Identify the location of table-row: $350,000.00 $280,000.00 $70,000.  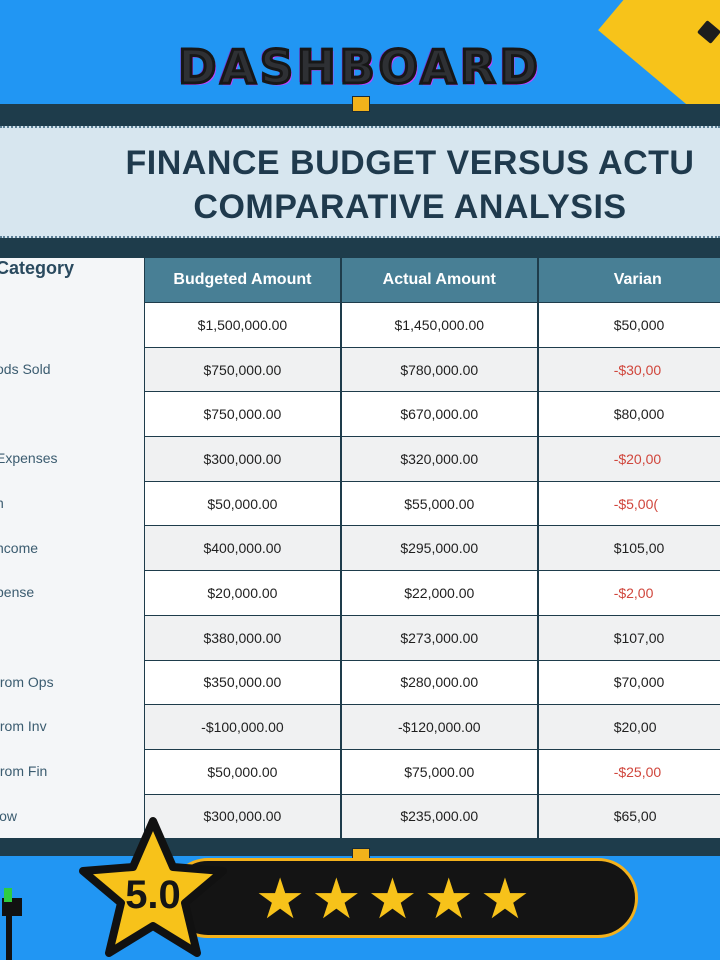
(432, 682).